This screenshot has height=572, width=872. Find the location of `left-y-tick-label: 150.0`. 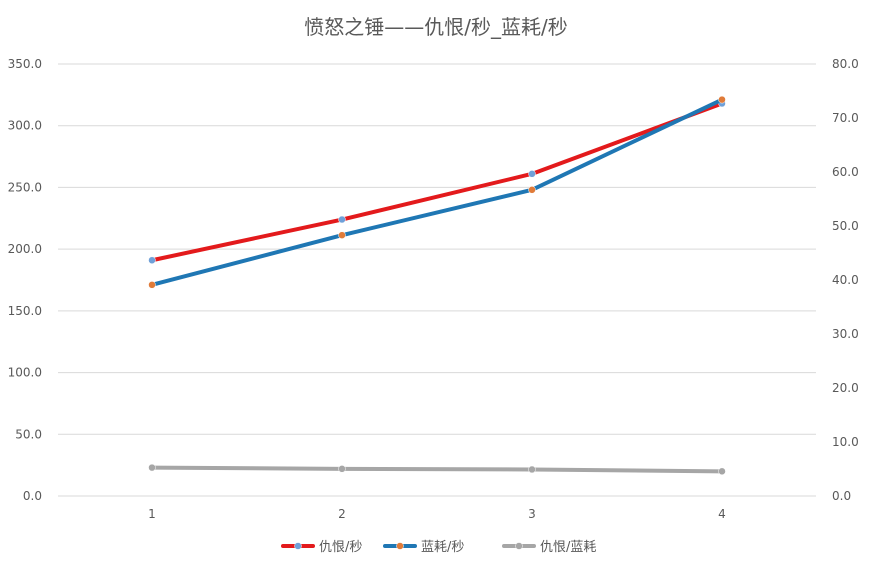

left-y-tick-label: 150.0 is located at coordinates (25, 311).